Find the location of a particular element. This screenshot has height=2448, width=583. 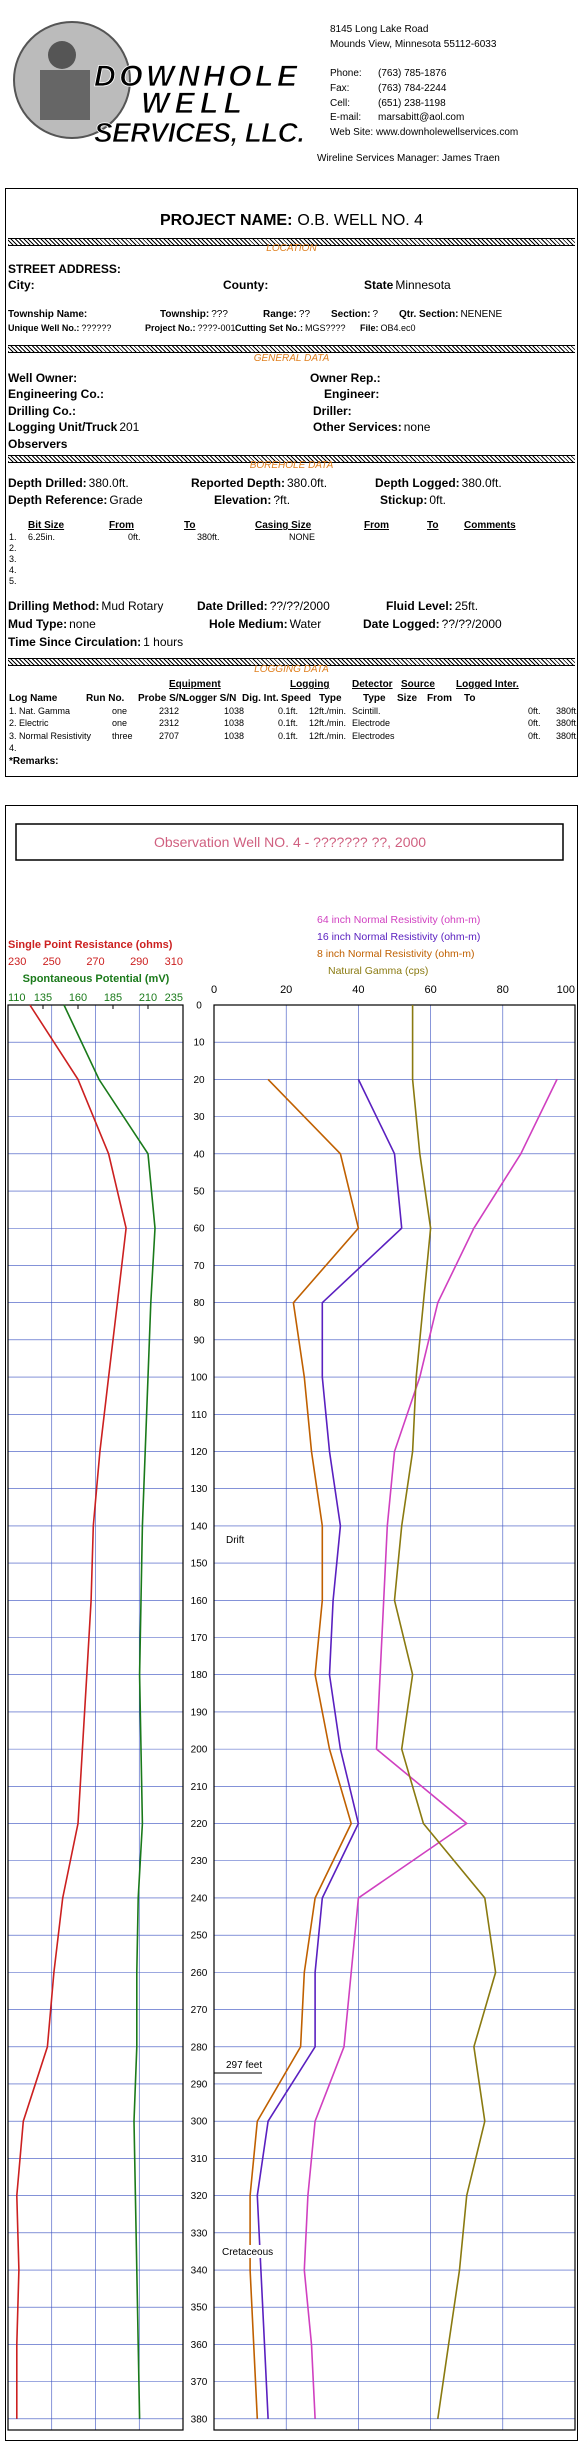

remarks: *Remarks: is located at coordinates (34, 761).